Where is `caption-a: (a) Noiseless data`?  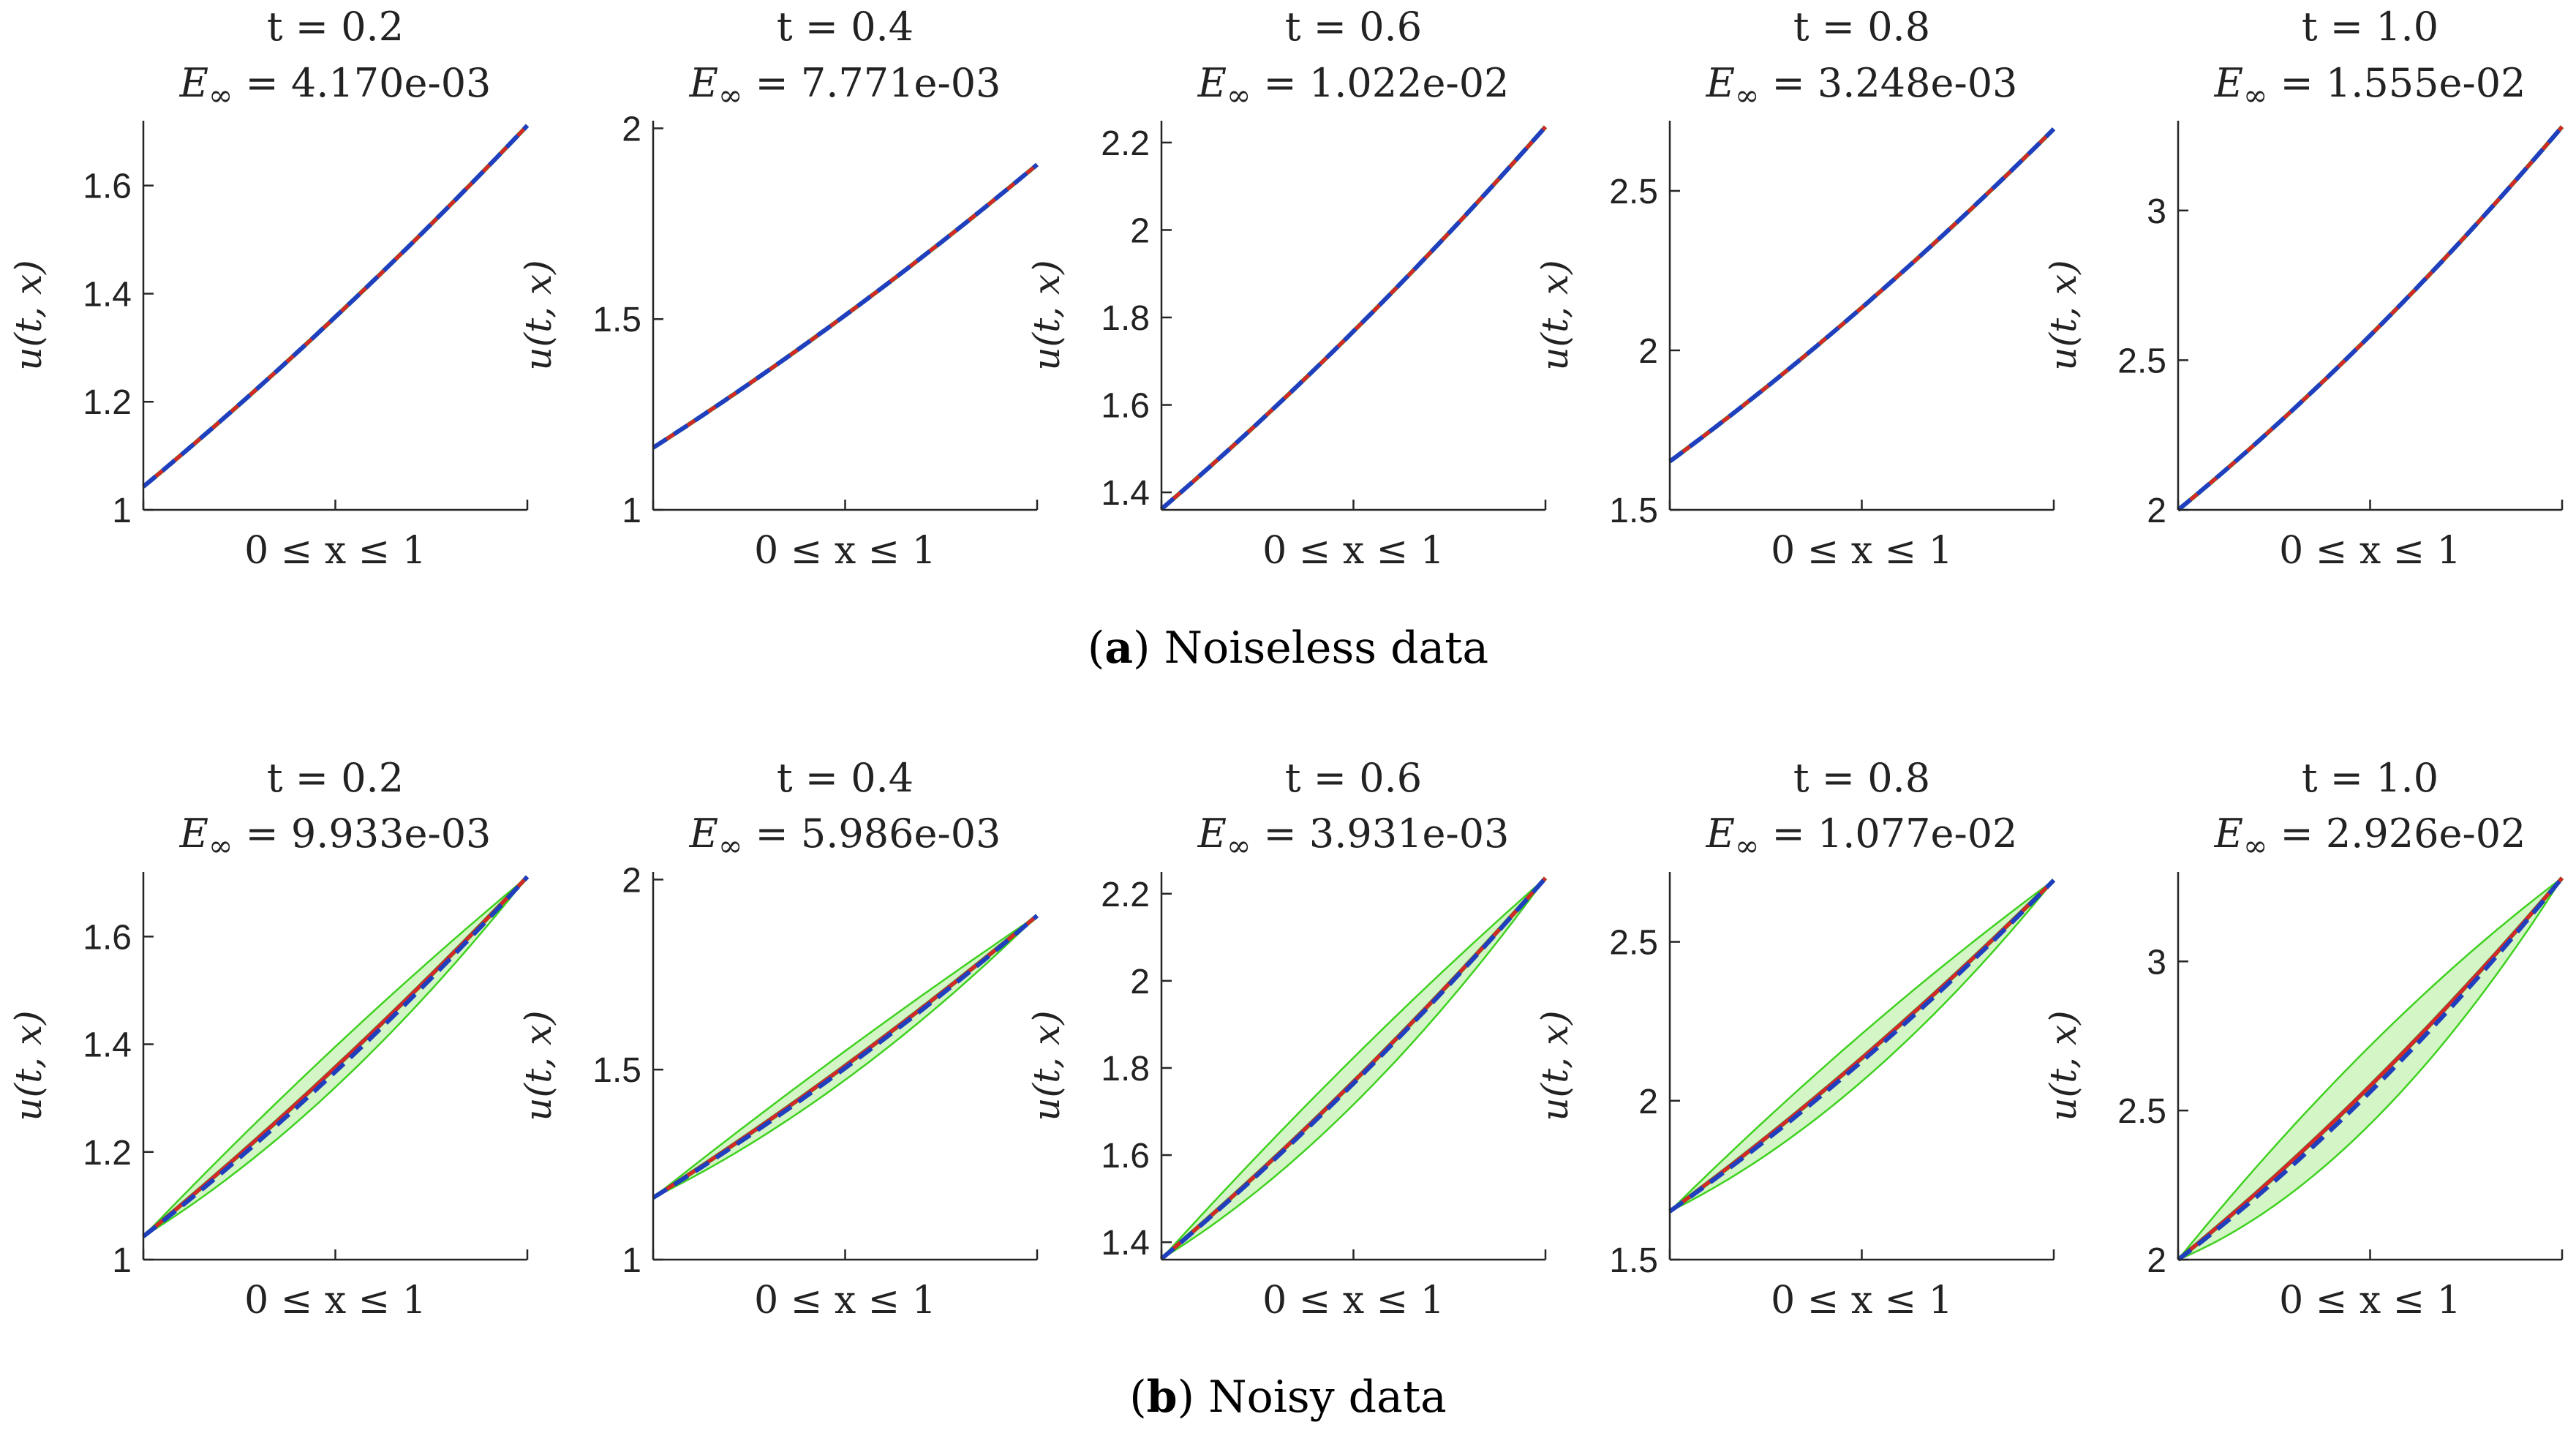
caption-a: (a) Noiseless data is located at coordinates (1288, 648).